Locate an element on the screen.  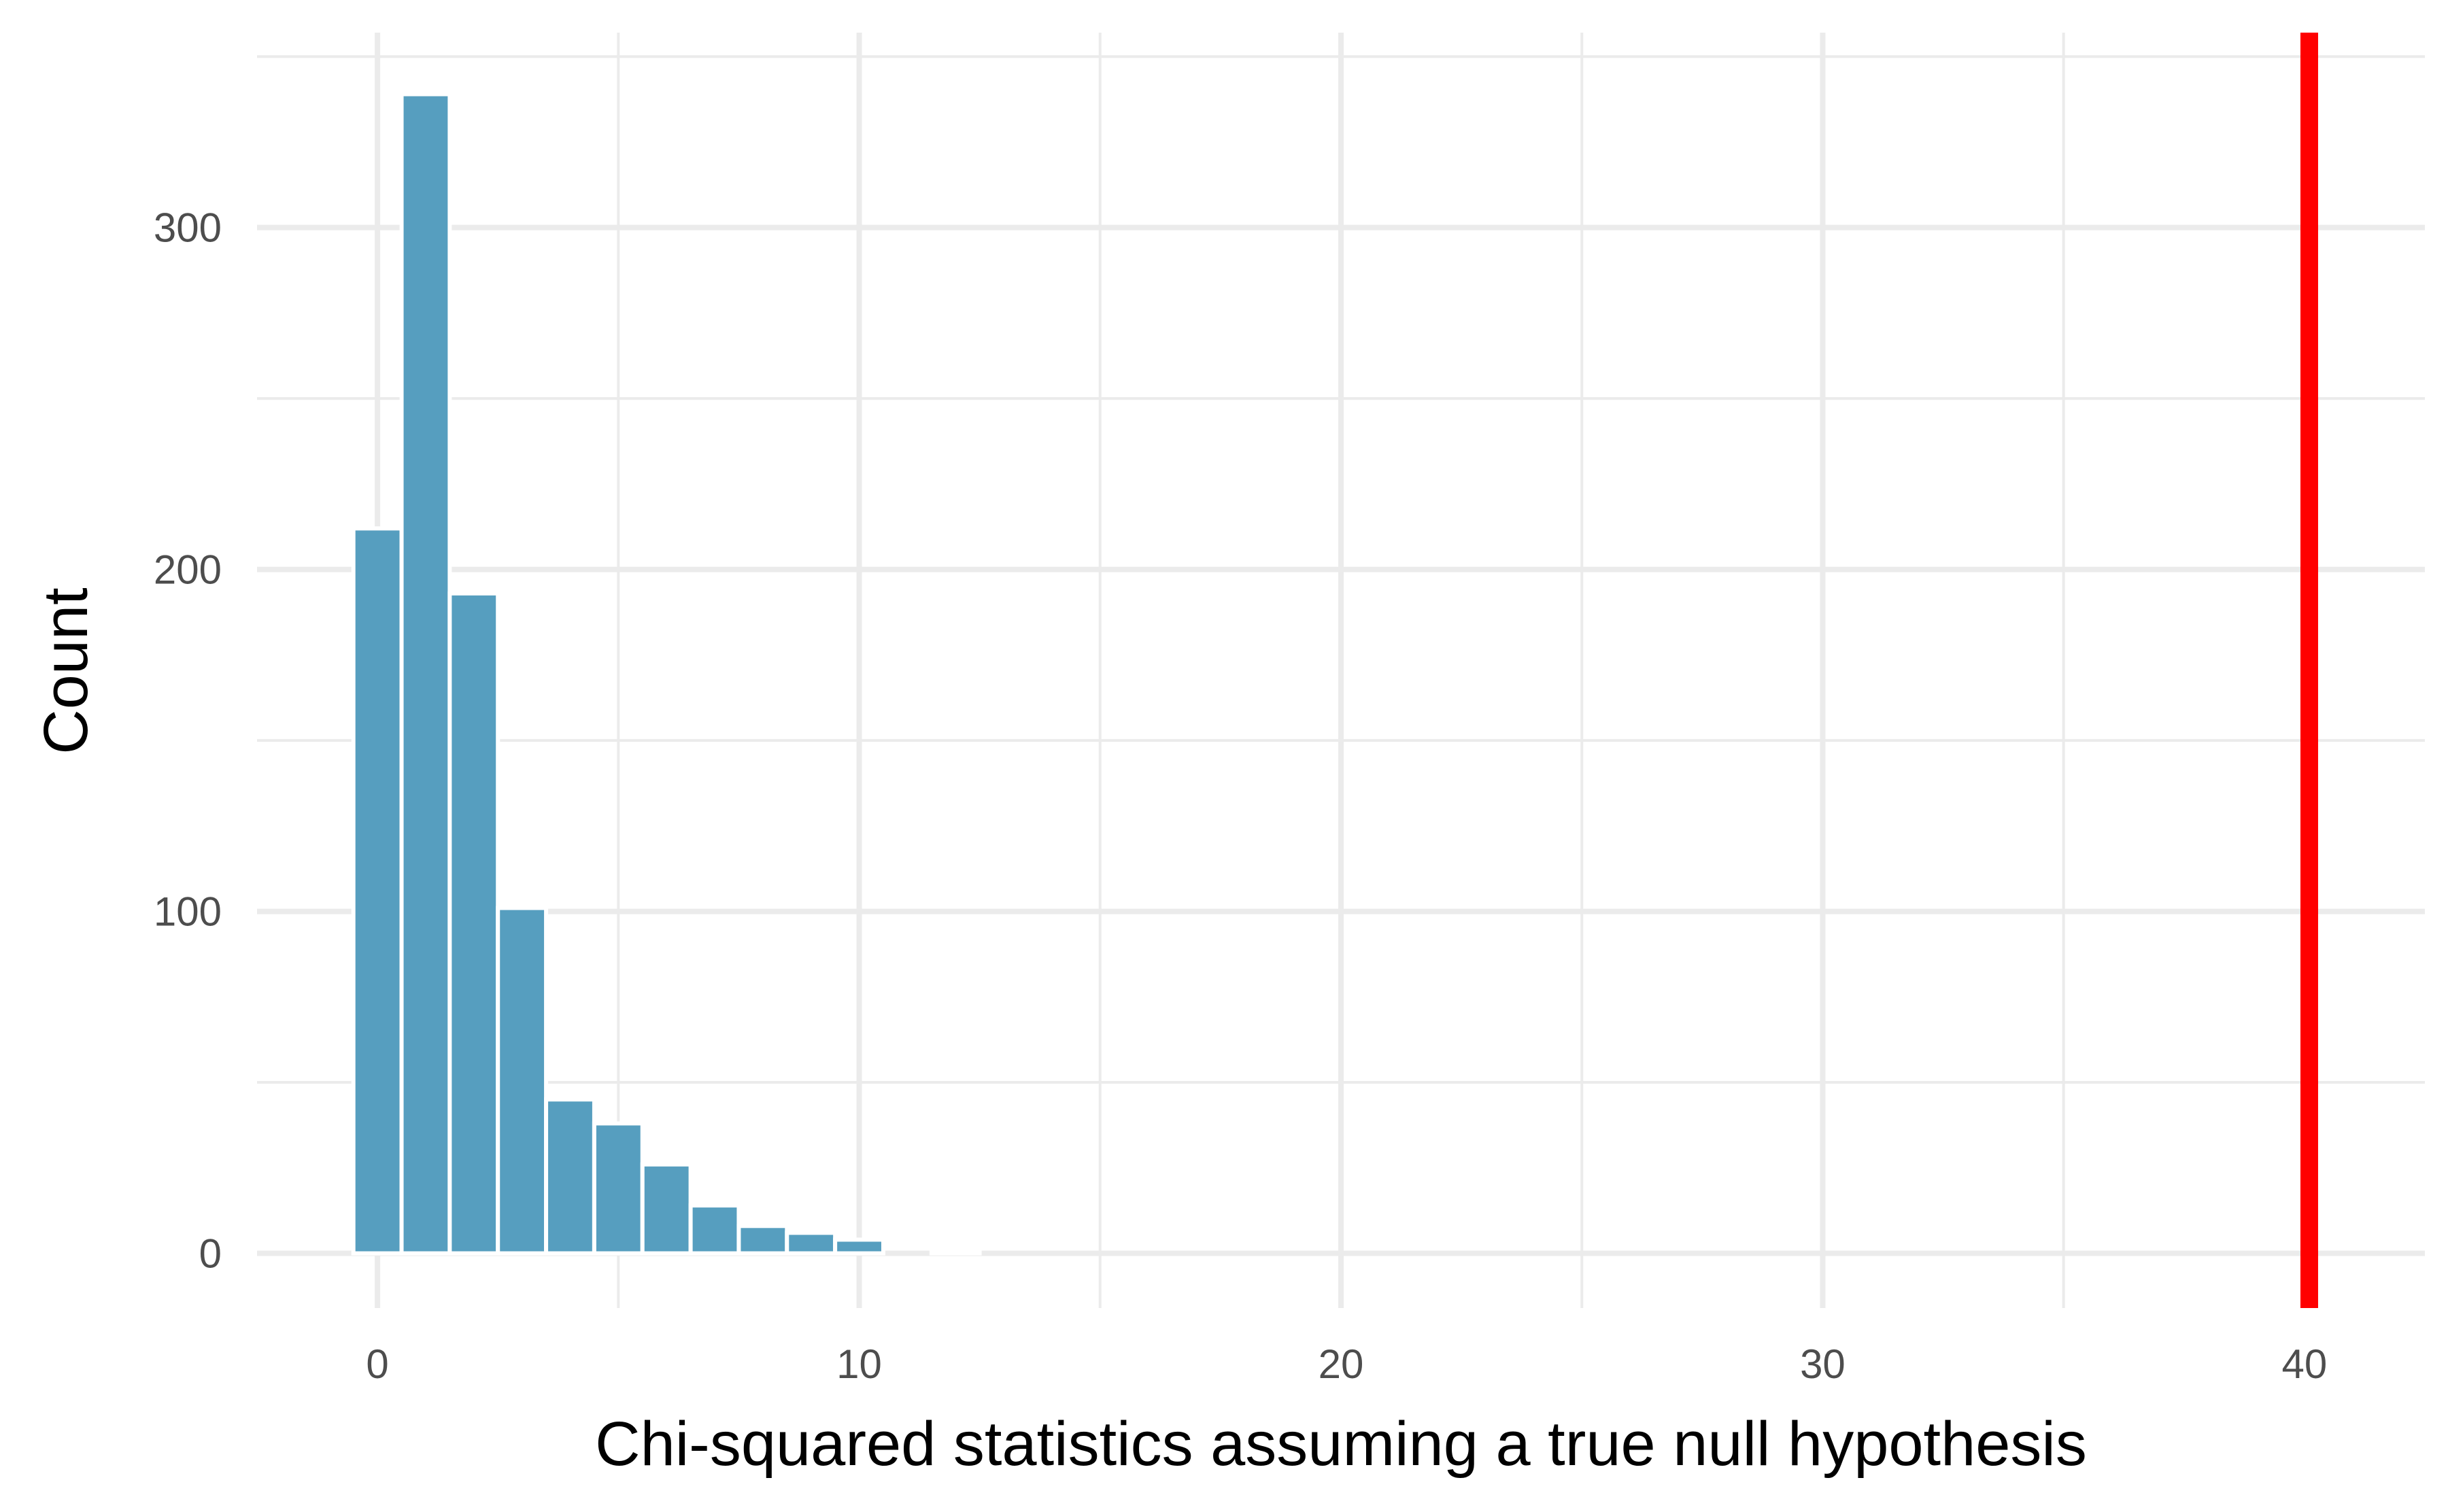
x-tick-label: 10 is located at coordinates (859, 1364).